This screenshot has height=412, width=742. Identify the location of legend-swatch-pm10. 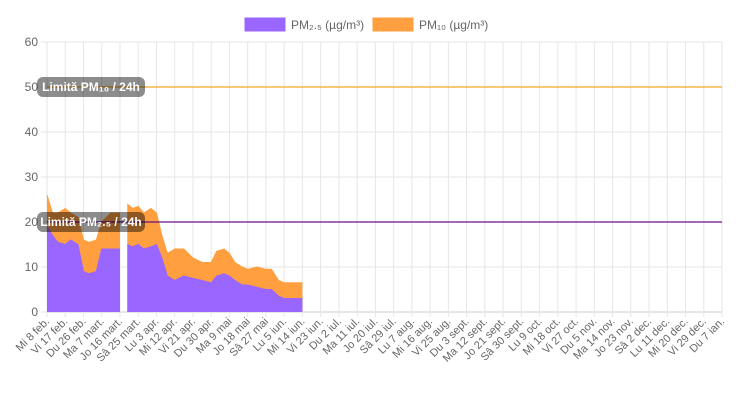
(393, 24).